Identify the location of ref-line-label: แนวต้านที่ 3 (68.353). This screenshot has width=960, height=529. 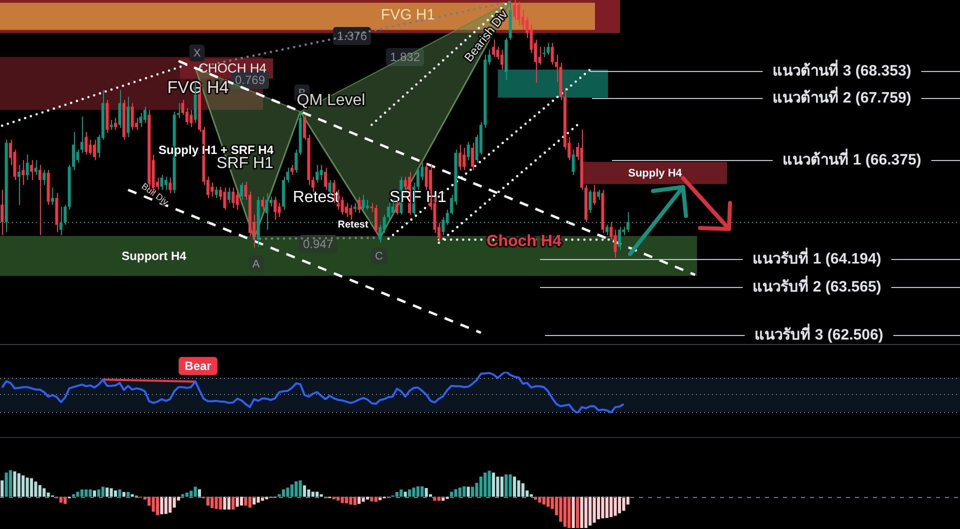
(842, 70).